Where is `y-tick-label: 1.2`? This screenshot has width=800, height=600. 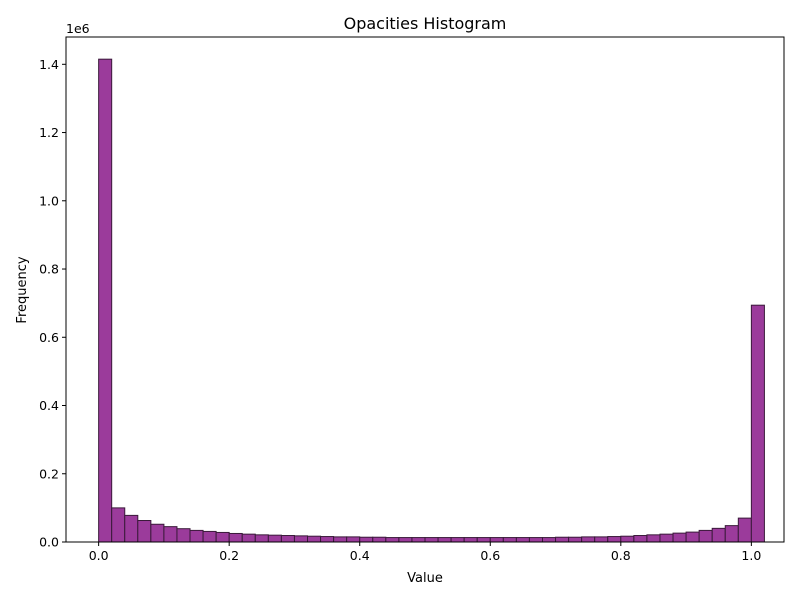 y-tick-label: 1.2 is located at coordinates (49, 132).